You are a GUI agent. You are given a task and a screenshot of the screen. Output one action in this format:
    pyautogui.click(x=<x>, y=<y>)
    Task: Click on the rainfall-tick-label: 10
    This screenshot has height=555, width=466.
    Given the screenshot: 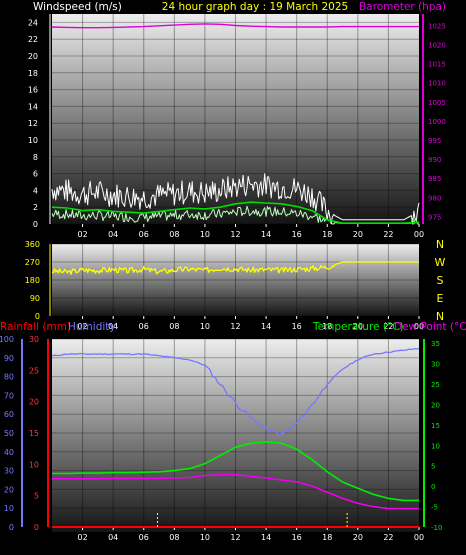 What is the action you would take?
    pyautogui.click(x=34, y=464)
    